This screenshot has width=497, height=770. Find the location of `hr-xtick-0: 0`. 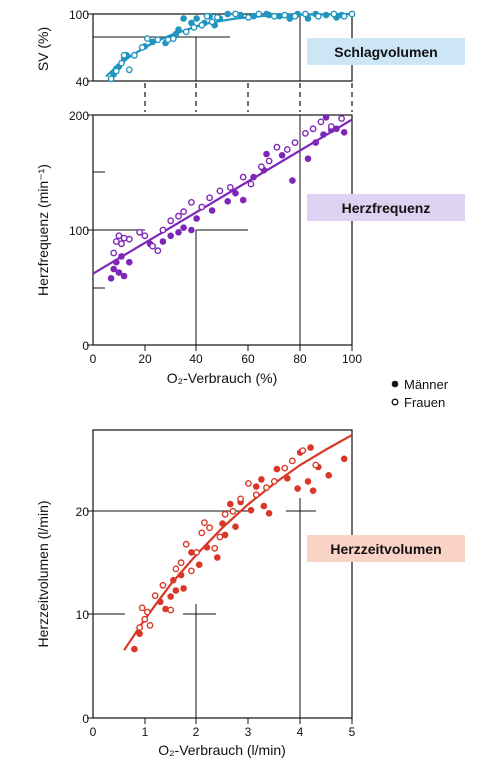

hr-xtick-0: 0 is located at coordinates (93, 359).